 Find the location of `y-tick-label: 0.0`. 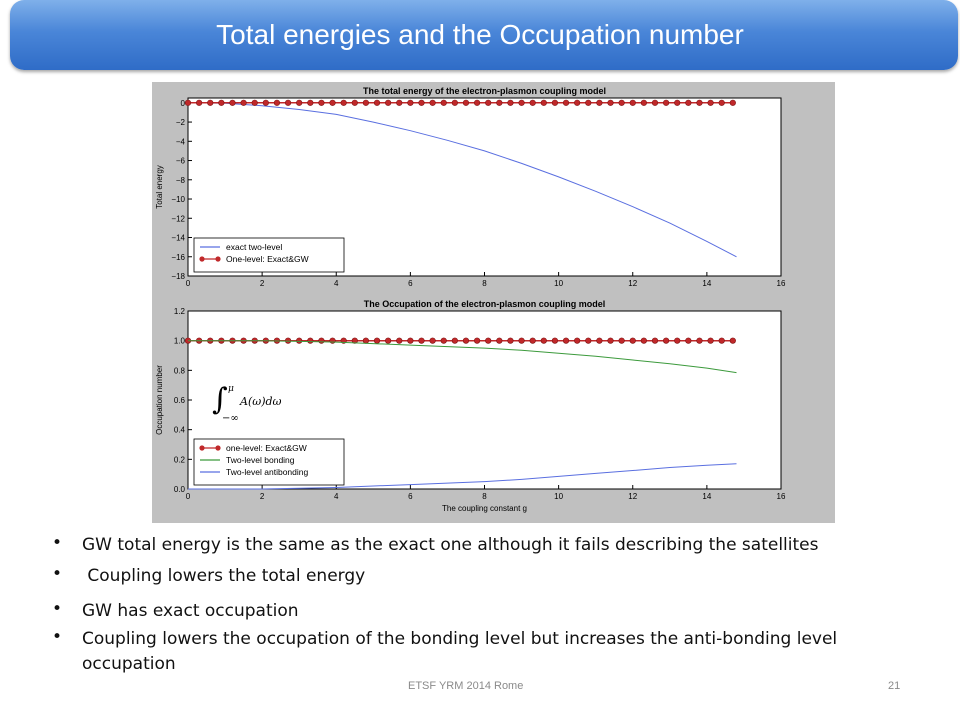

y-tick-label: 0.0 is located at coordinates (180, 489).